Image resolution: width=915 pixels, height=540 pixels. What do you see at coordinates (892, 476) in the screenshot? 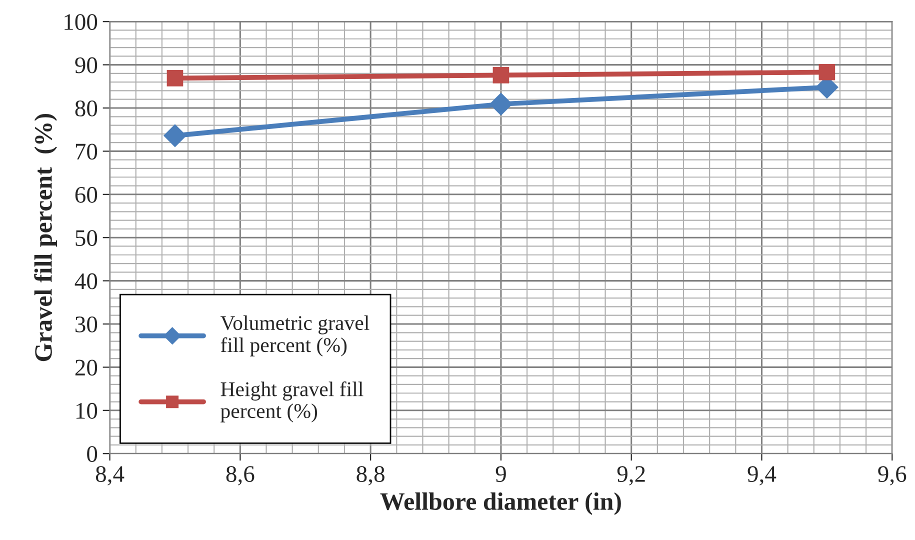
I see `x-tick-label: 9,6` at bounding box center [892, 476].